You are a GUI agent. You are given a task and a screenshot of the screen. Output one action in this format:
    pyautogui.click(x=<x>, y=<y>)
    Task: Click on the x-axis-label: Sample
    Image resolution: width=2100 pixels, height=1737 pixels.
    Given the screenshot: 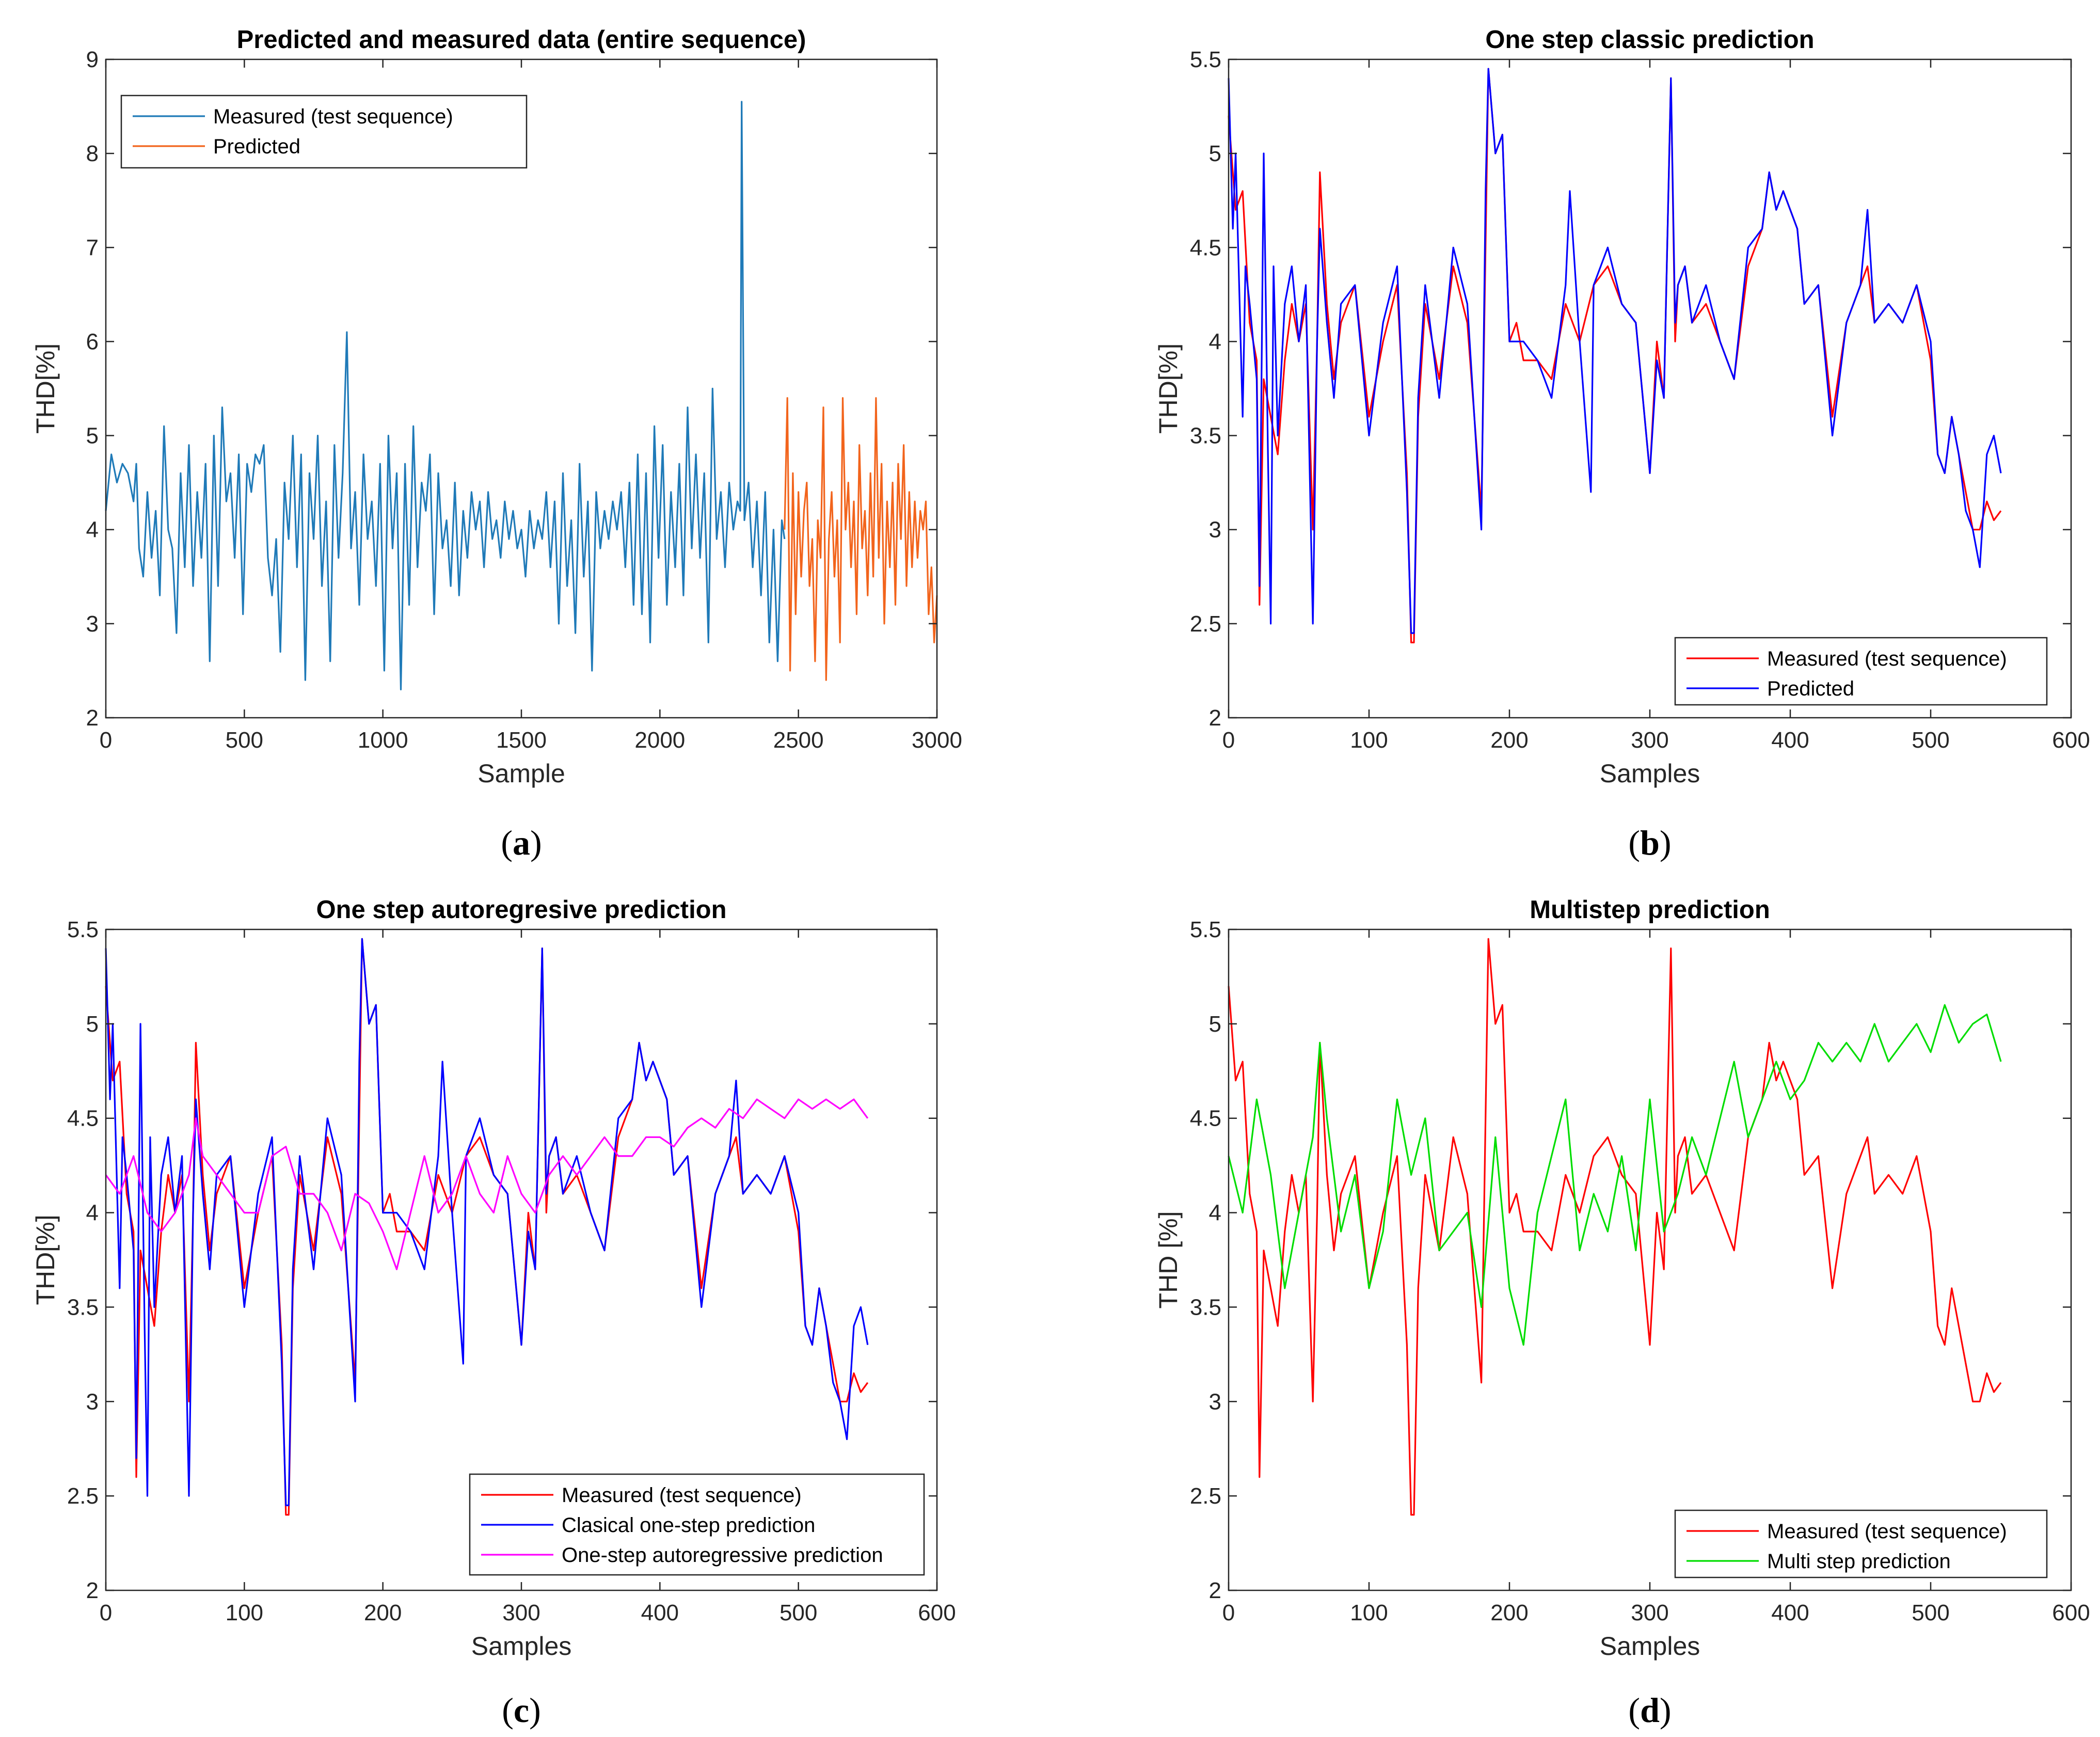 What is the action you would take?
    pyautogui.click(x=521, y=773)
    